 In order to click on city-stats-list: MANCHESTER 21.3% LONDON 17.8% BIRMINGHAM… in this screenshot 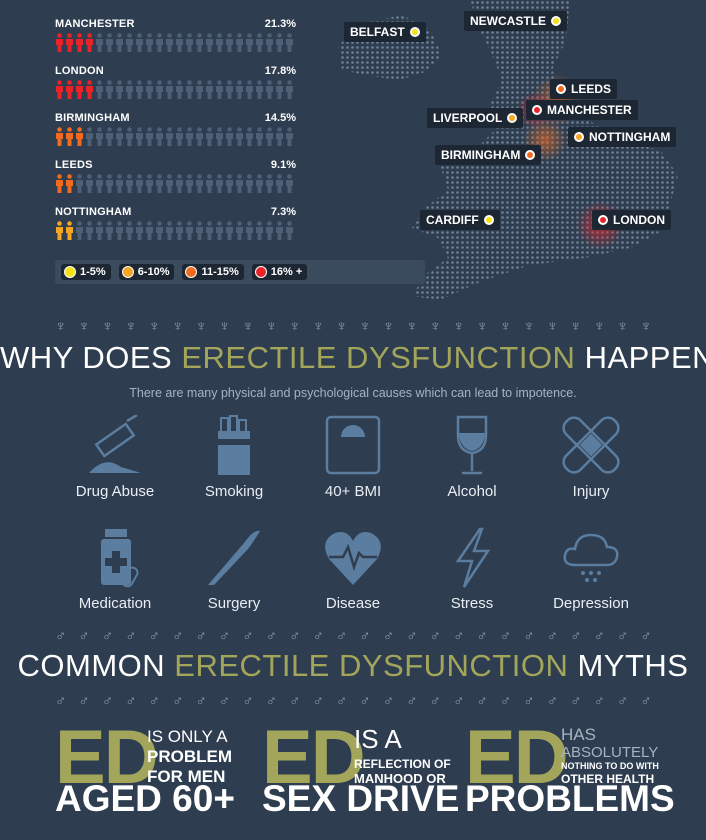, I will do `click(177, 129)`.